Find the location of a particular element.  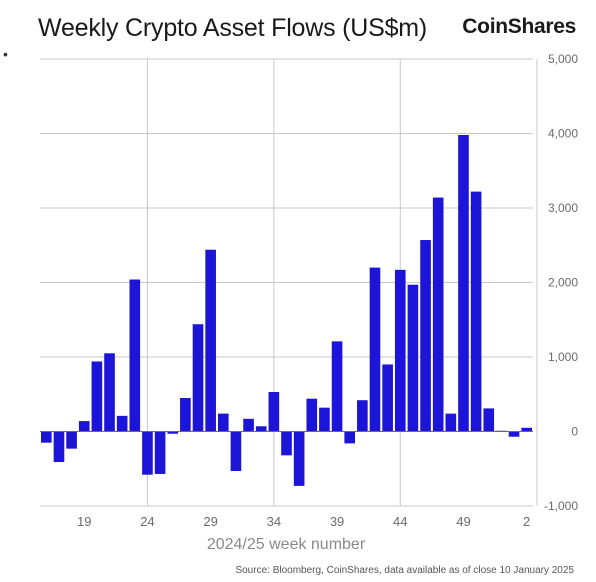

x-tick-label: 44 is located at coordinates (400, 521).